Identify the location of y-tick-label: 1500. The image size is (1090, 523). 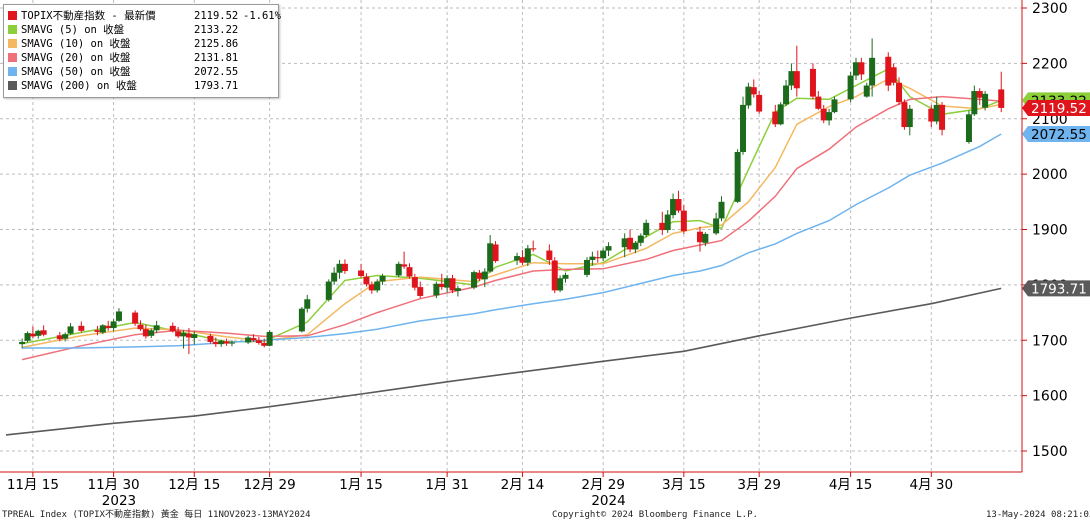
(1050, 452).